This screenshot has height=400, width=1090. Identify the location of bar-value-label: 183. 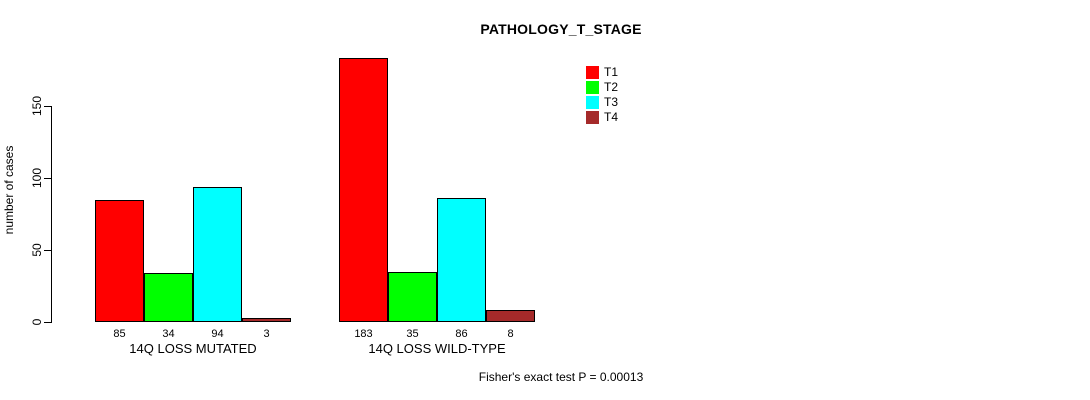
(363, 334).